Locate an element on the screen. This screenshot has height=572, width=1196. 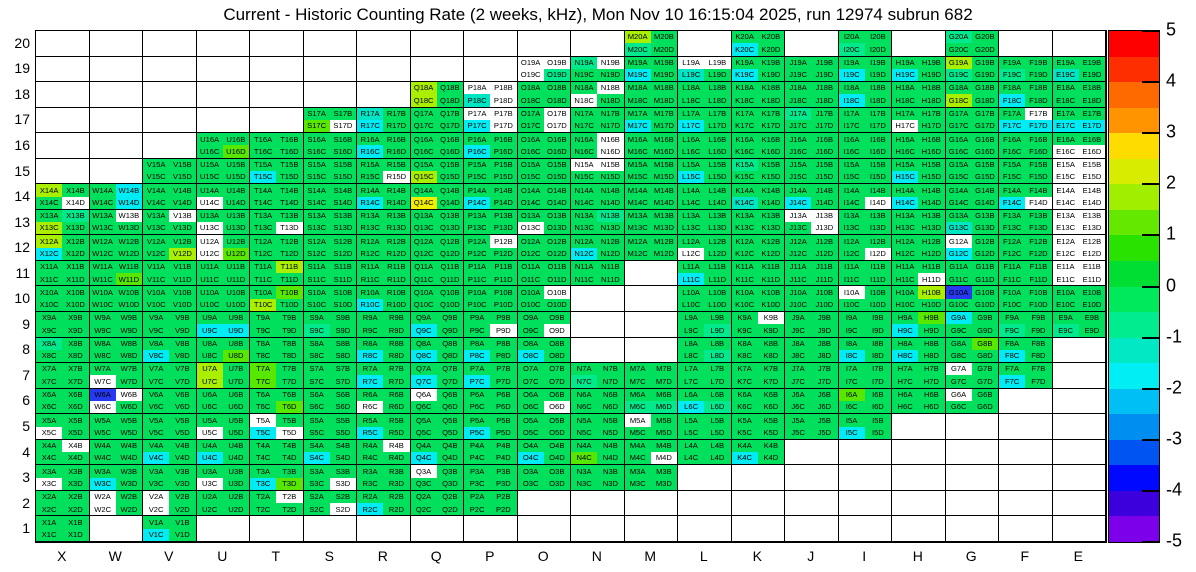
cell-quarter-L12A: L12A is located at coordinates (691, 241).